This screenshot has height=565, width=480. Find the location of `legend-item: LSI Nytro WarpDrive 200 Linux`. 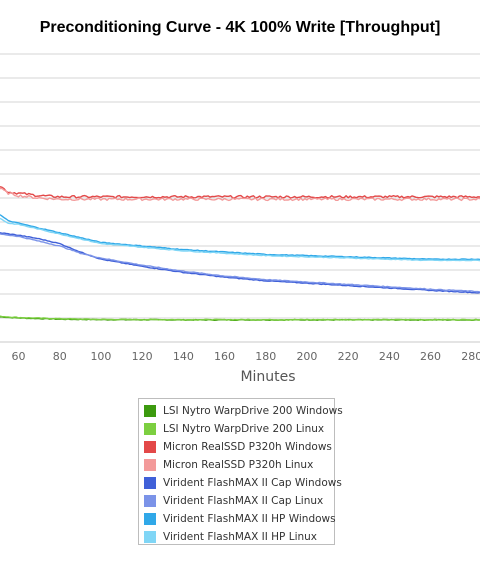

legend-item: LSI Nytro WarpDrive 200 Linux is located at coordinates (239, 429).